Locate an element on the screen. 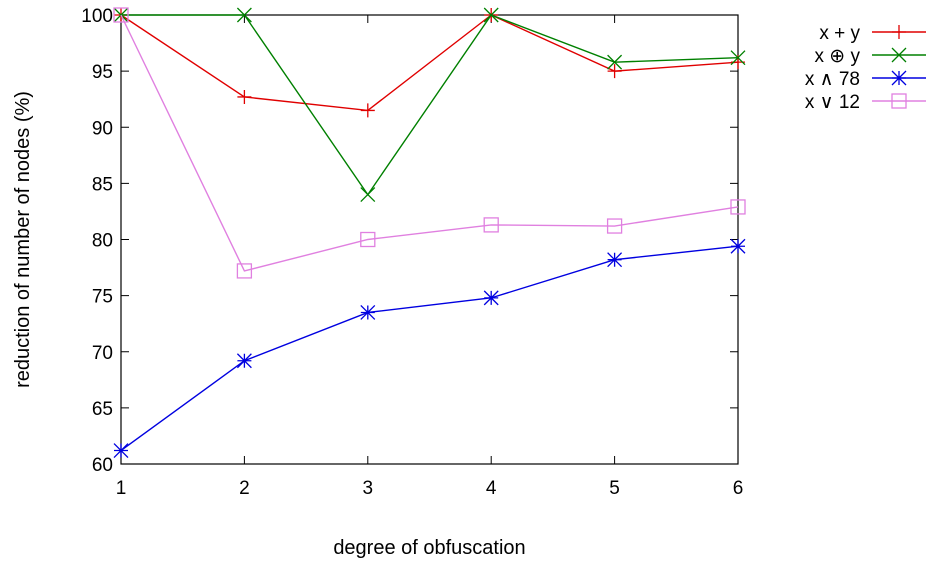 This screenshot has height=561, width=932. legend-label: x ∧ 78 is located at coordinates (832, 79).